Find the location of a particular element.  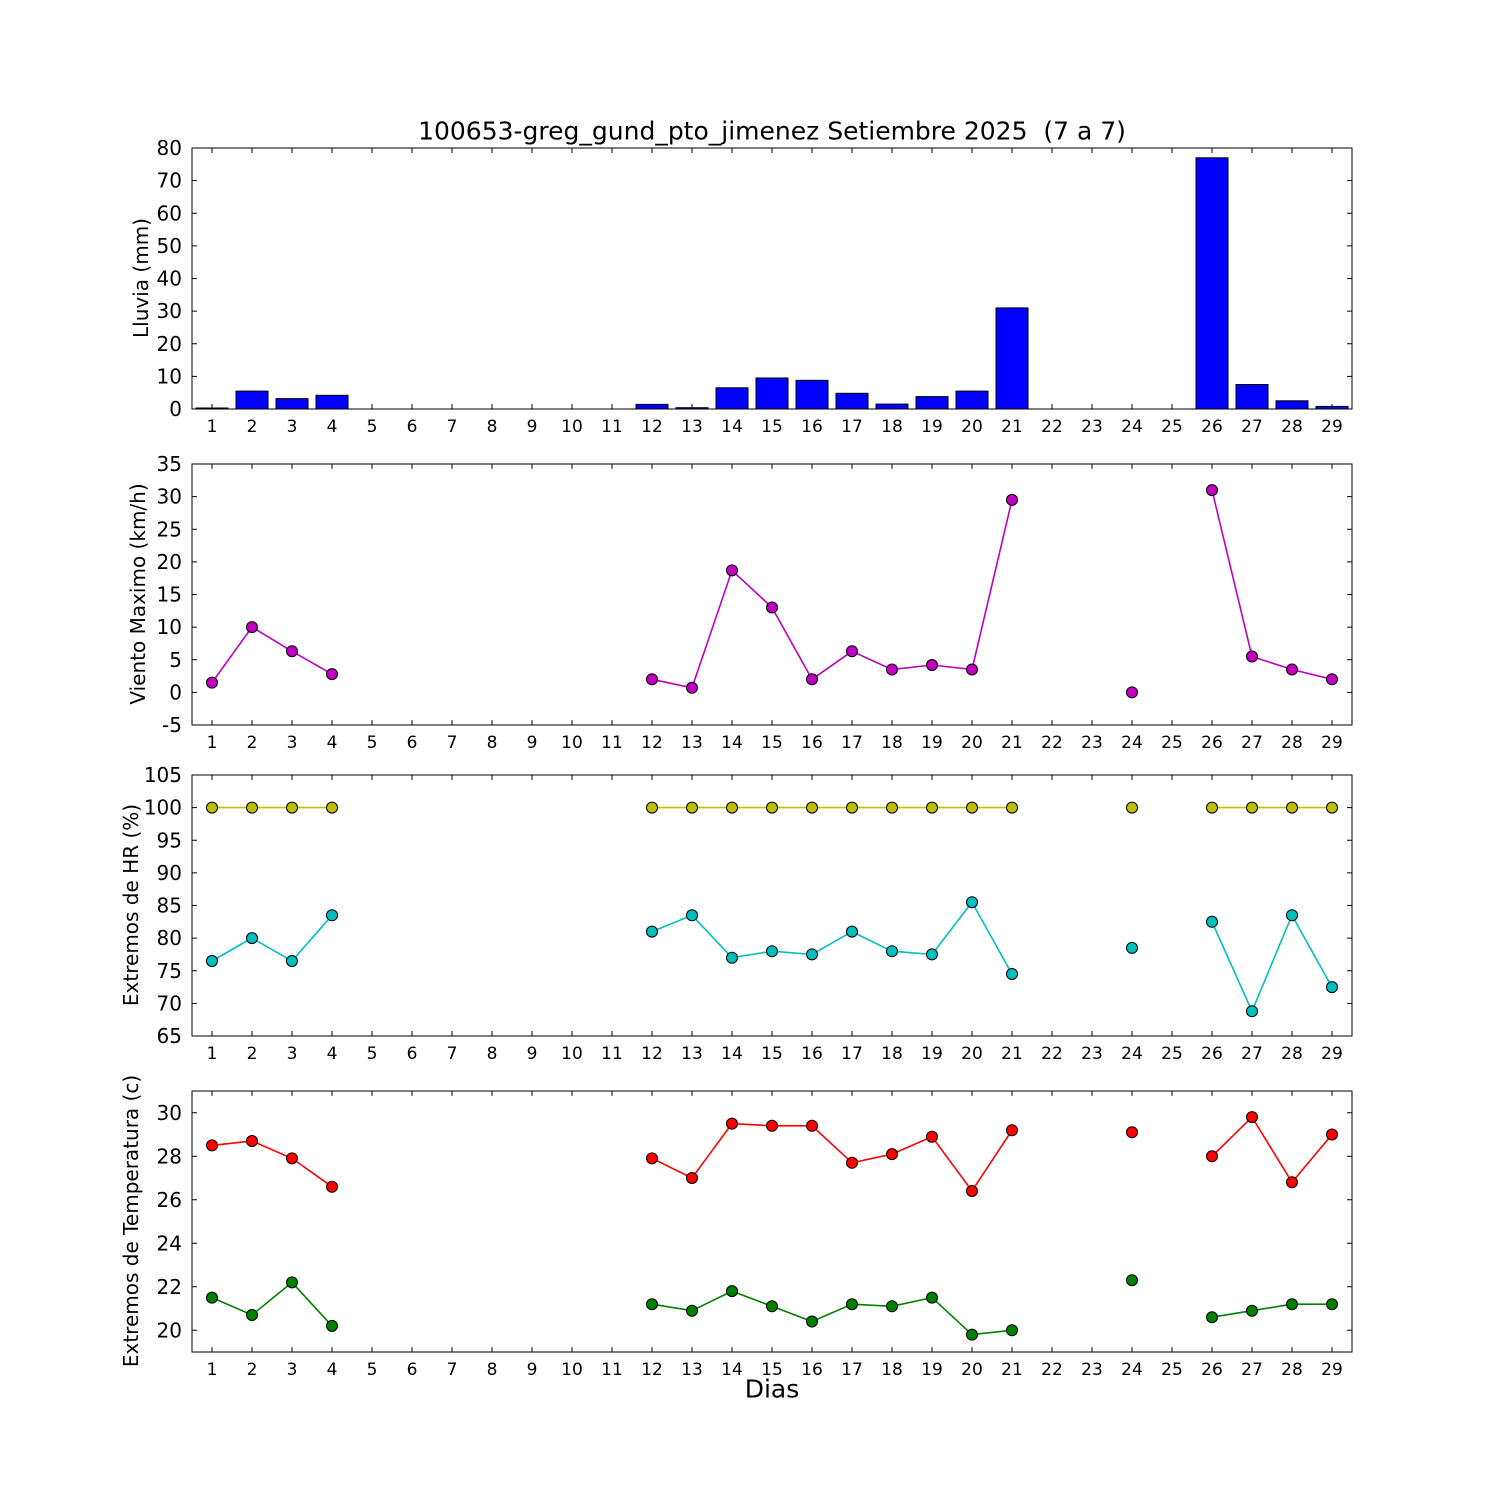

hr-minima-line is located at coordinates (772, 957).